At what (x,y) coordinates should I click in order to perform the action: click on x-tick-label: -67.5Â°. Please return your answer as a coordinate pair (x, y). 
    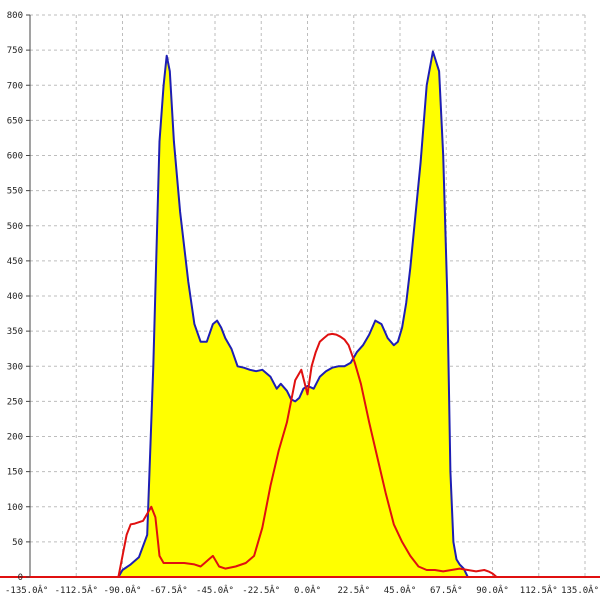
    Looking at the image, I should click on (169, 590).